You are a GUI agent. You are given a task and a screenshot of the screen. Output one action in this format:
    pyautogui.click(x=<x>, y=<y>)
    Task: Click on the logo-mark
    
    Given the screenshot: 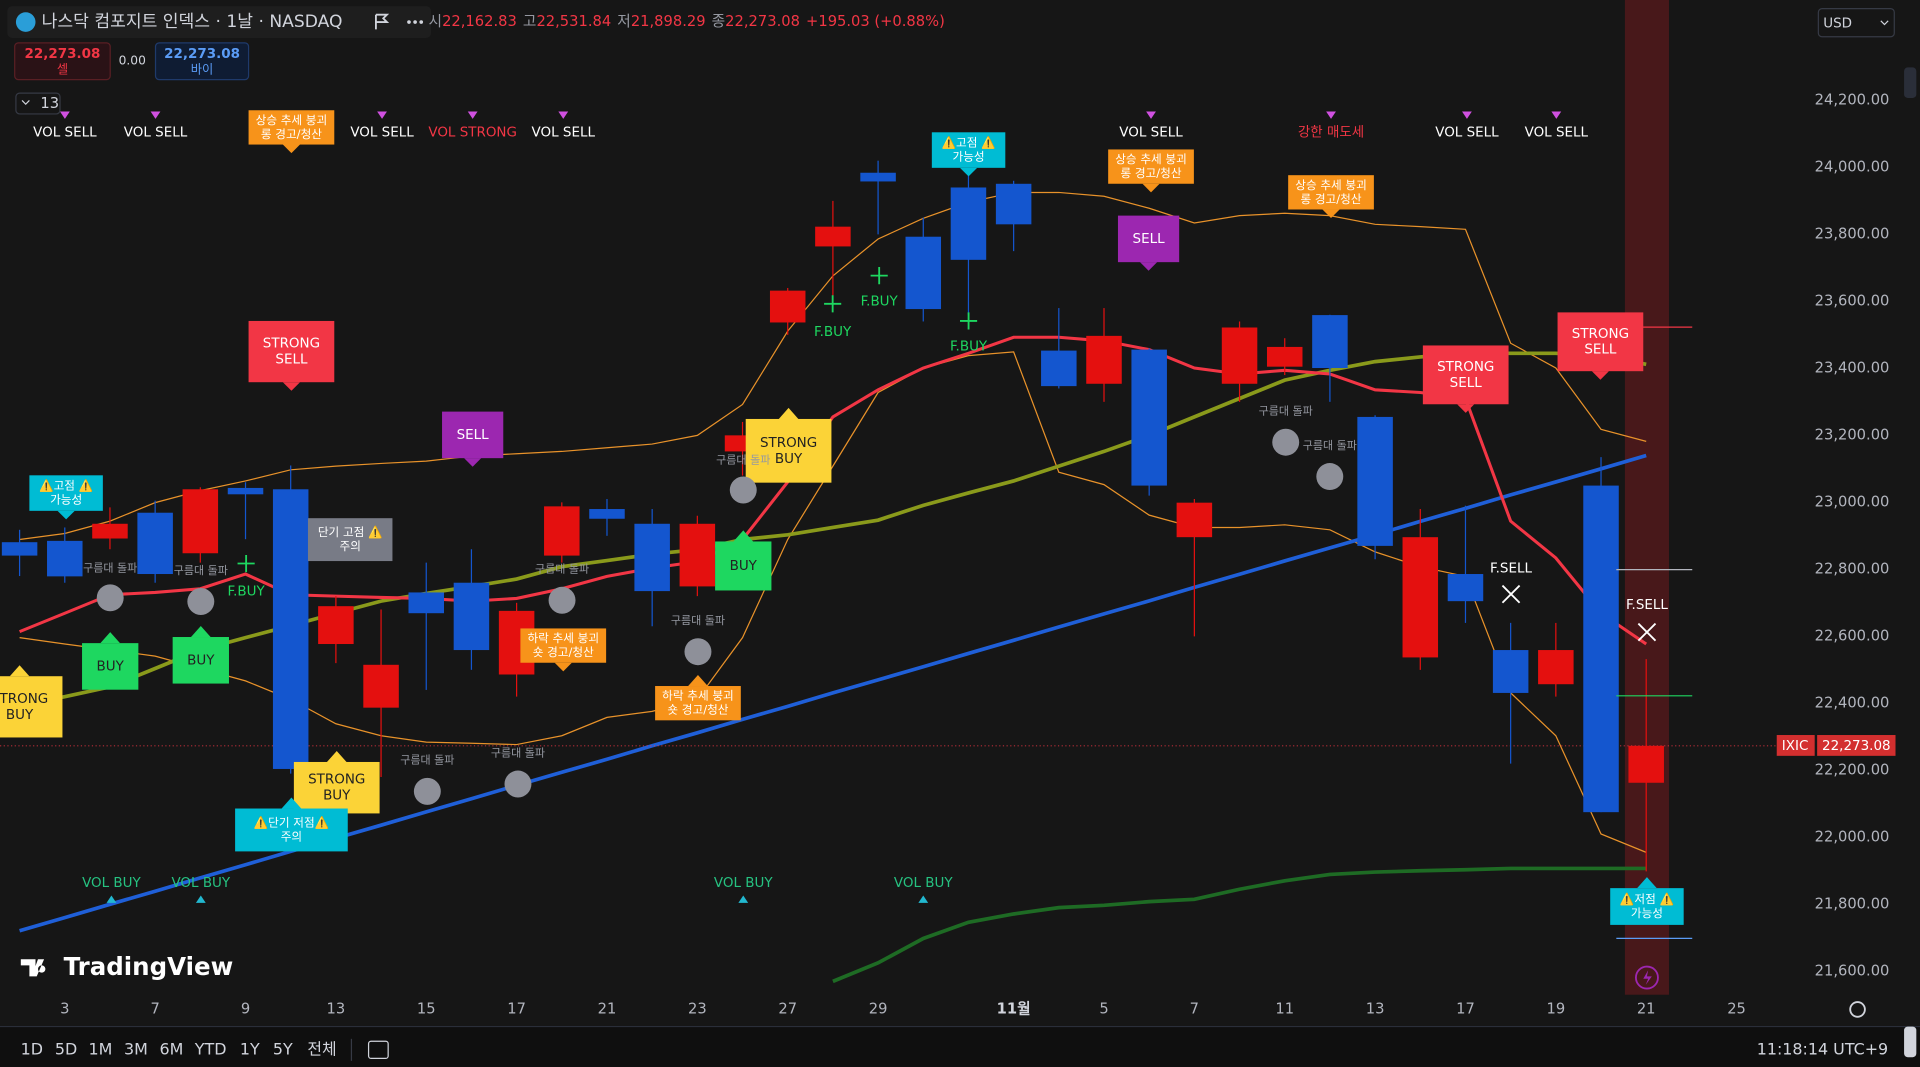 What is the action you would take?
    pyautogui.click(x=33, y=968)
    